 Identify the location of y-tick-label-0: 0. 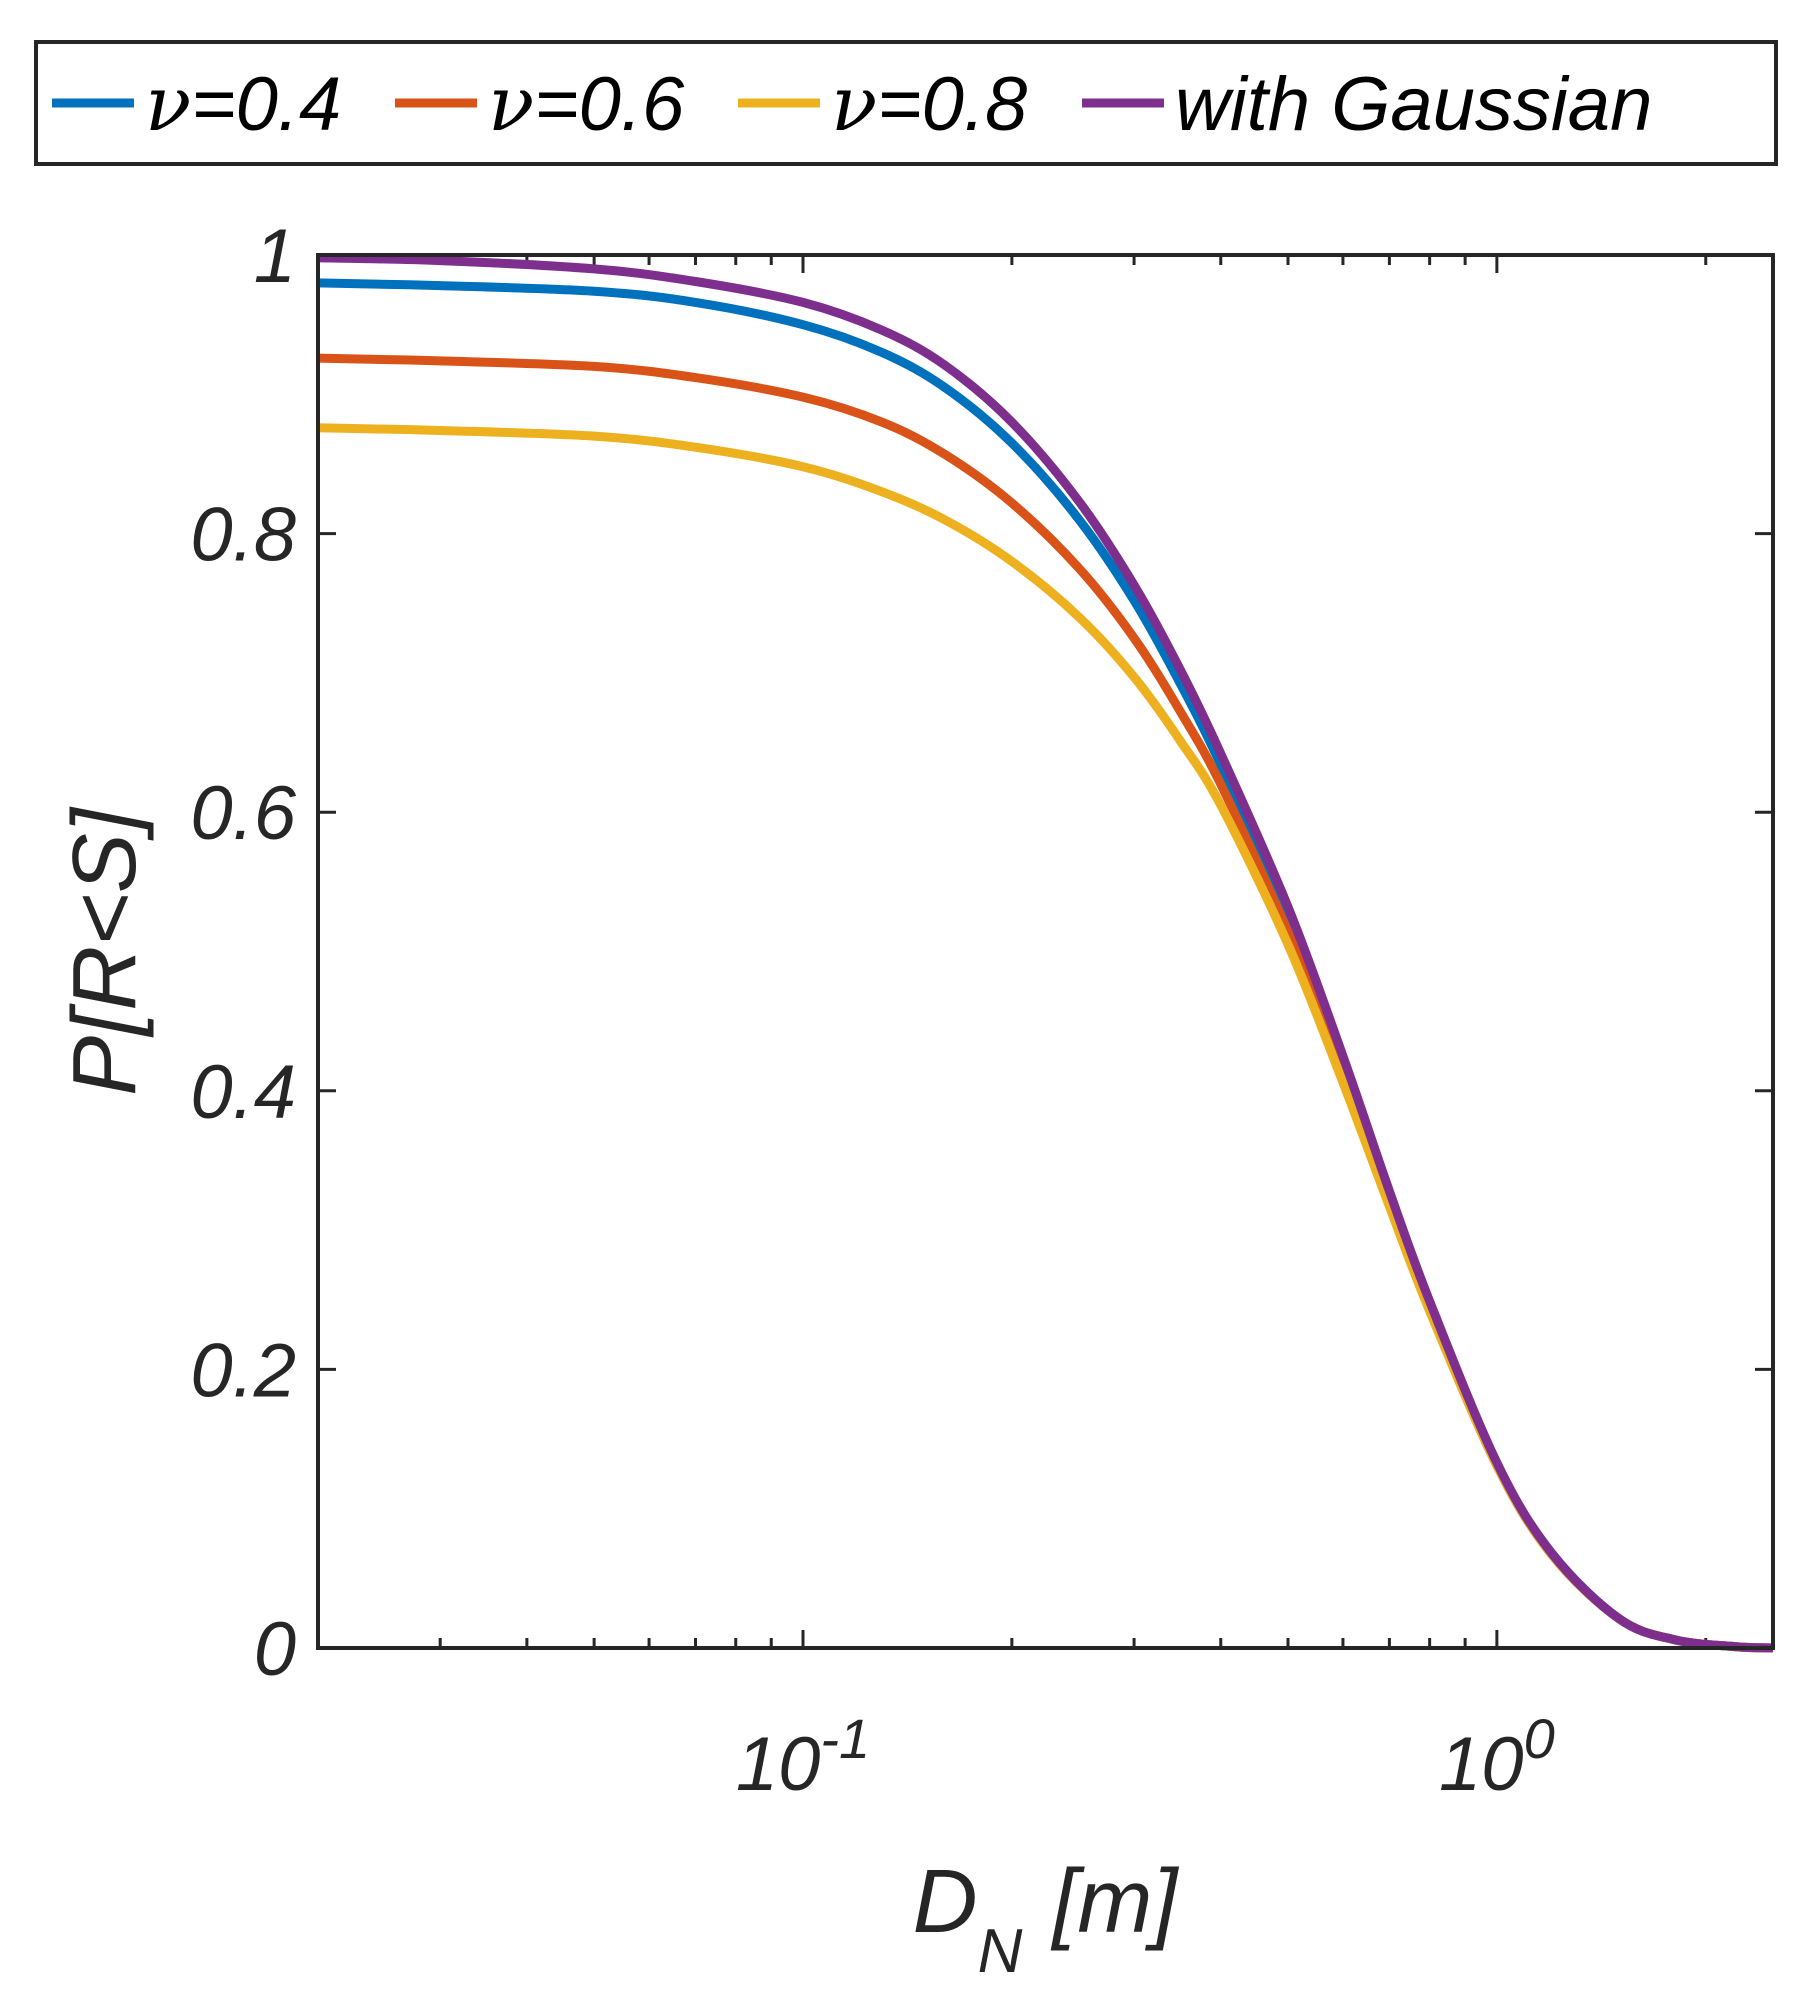
(275, 1649).